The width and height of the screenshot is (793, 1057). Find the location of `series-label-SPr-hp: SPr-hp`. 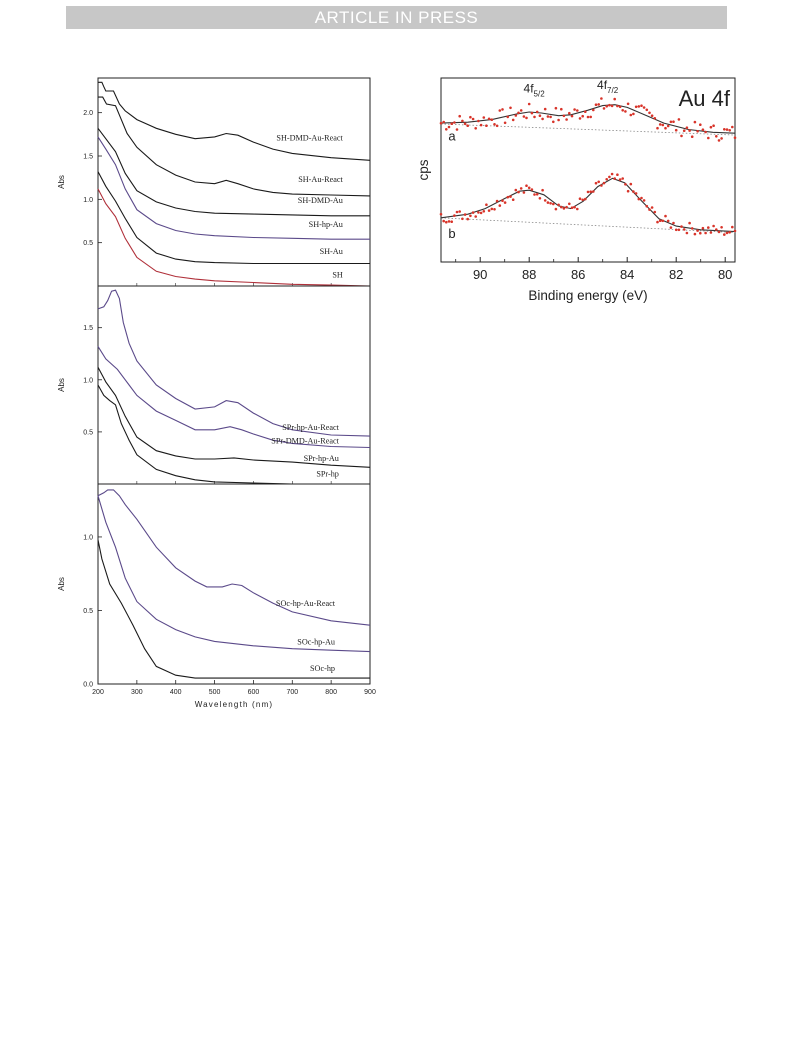

series-label-SPr-hp: SPr-hp is located at coordinates (327, 474).